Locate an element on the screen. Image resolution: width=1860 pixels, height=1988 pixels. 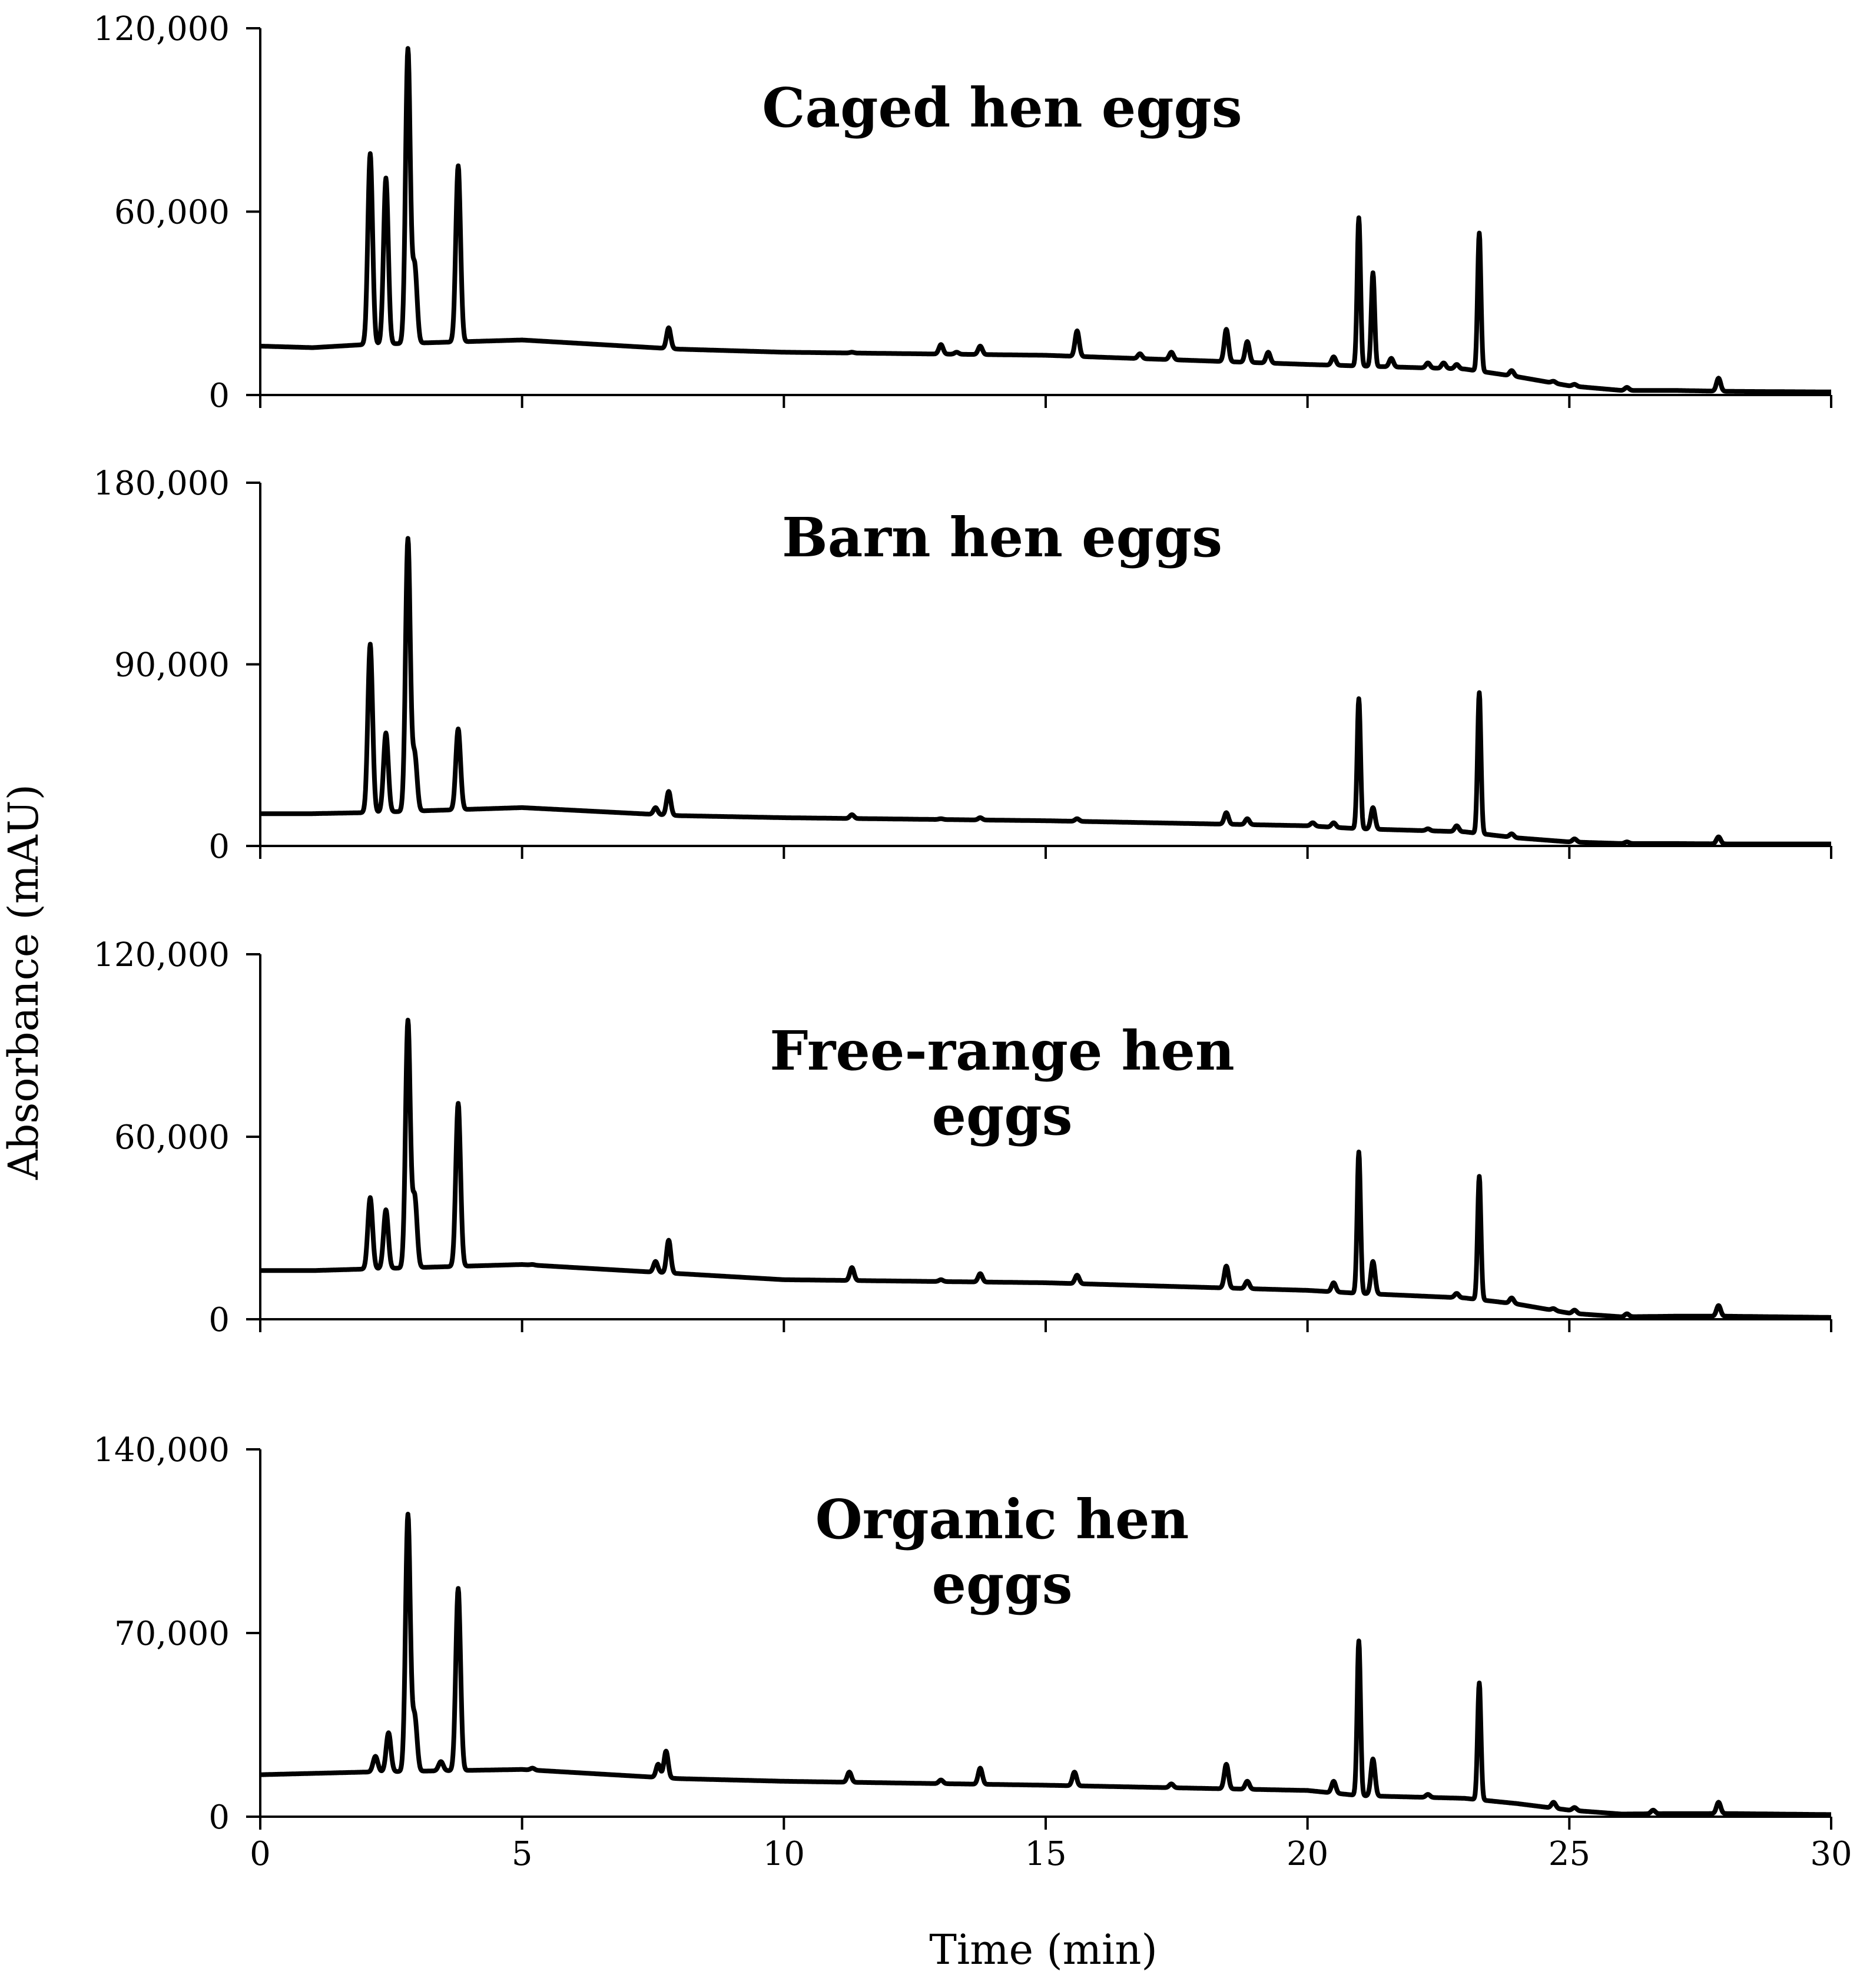
panel-title-line: Barn hen eggs is located at coordinates (1002, 537).